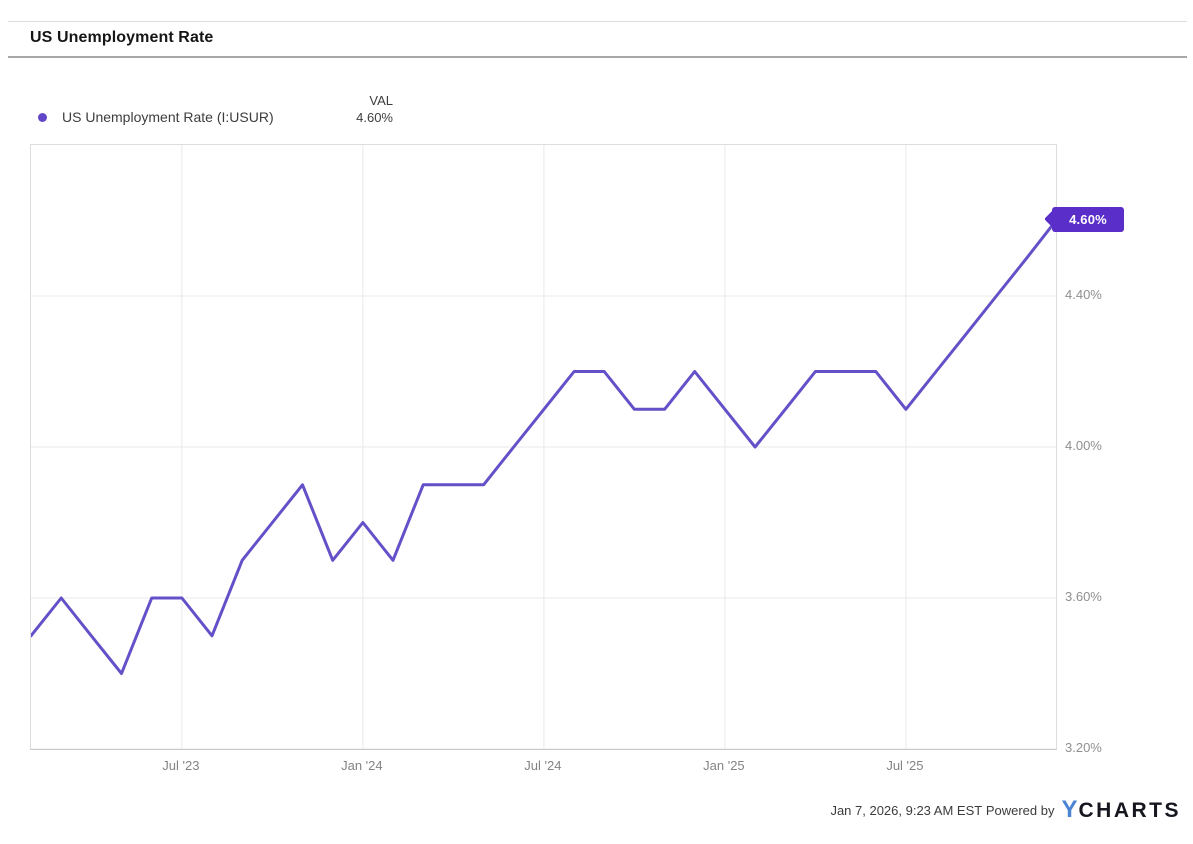 This screenshot has width=1193, height=844. Describe the element at coordinates (1083, 294) in the screenshot. I see `y-axis-label: 4.40%` at that location.